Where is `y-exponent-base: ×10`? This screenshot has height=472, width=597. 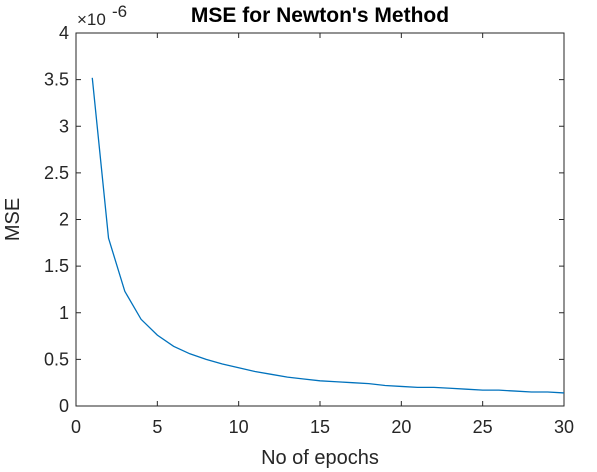 y-exponent-base: ×10 is located at coordinates (91, 19).